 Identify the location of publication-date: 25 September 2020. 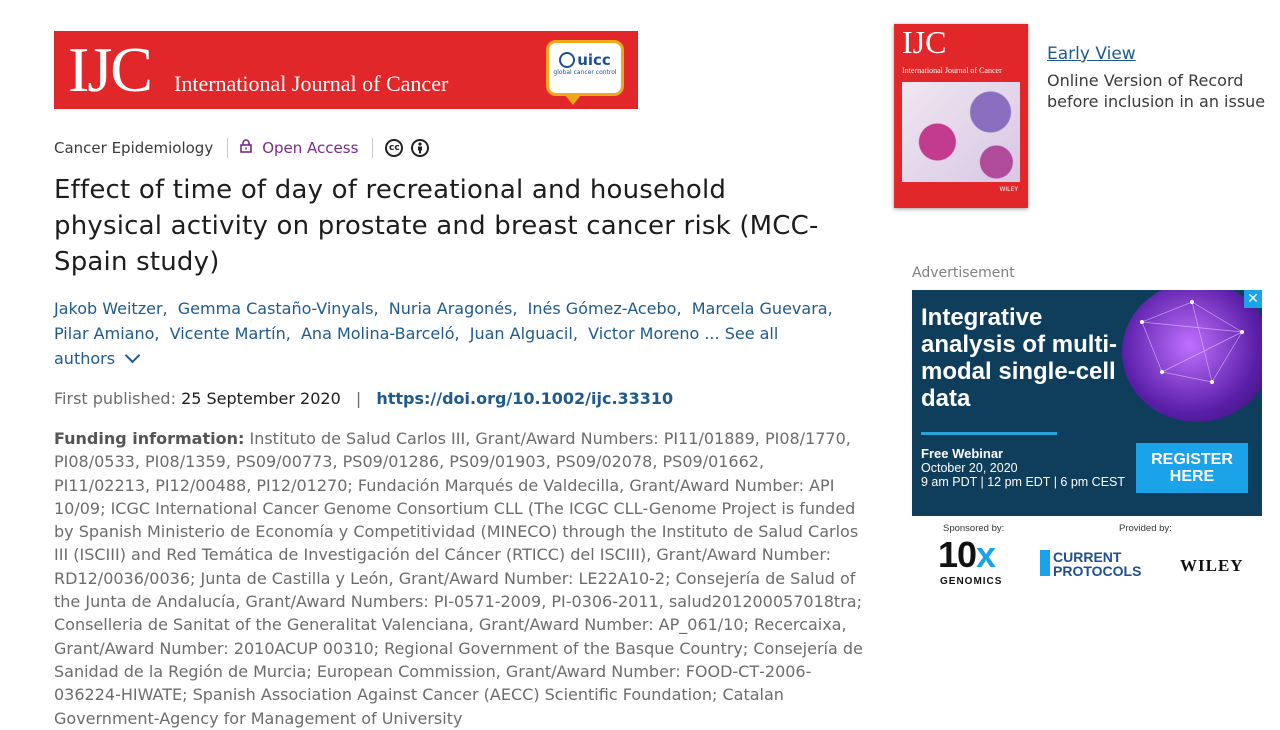
(261, 398).